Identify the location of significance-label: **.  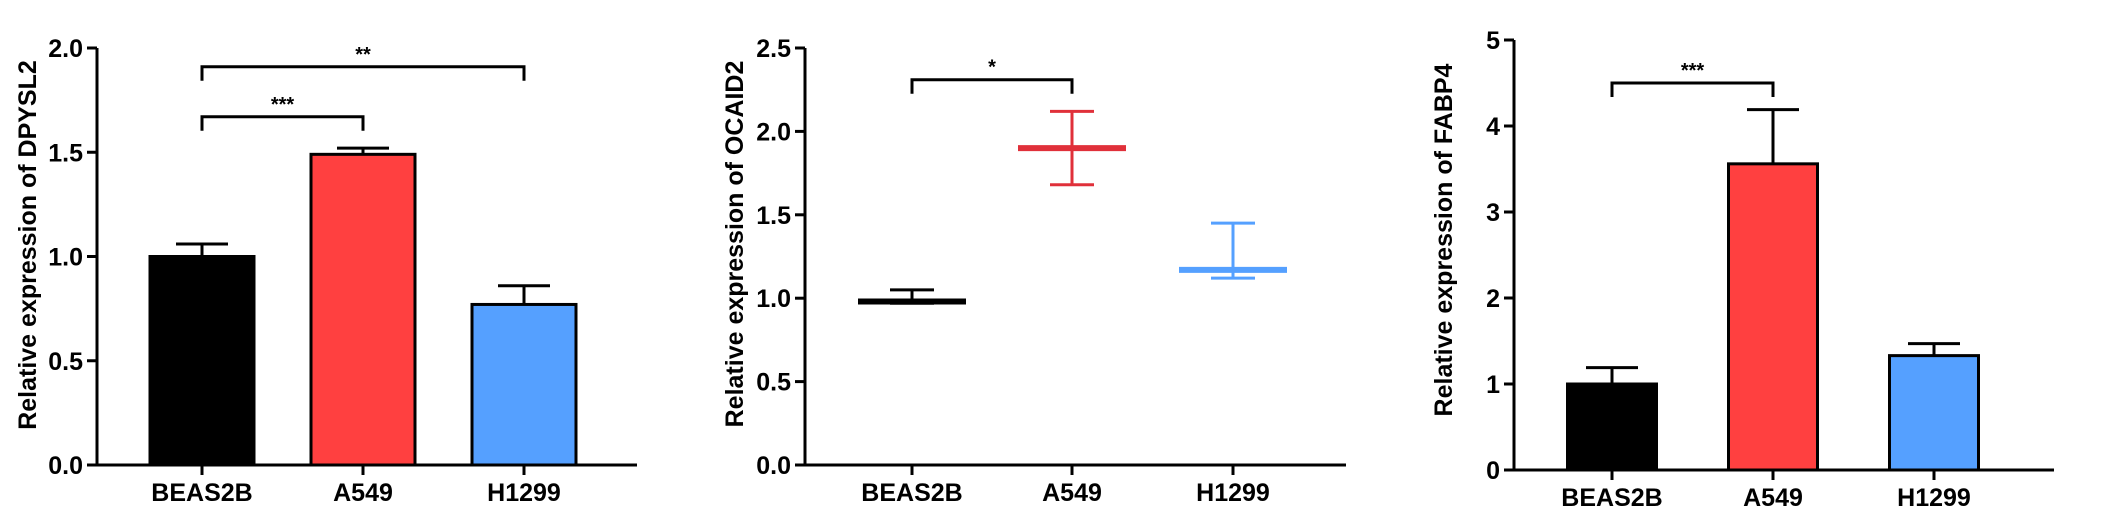
(363, 55).